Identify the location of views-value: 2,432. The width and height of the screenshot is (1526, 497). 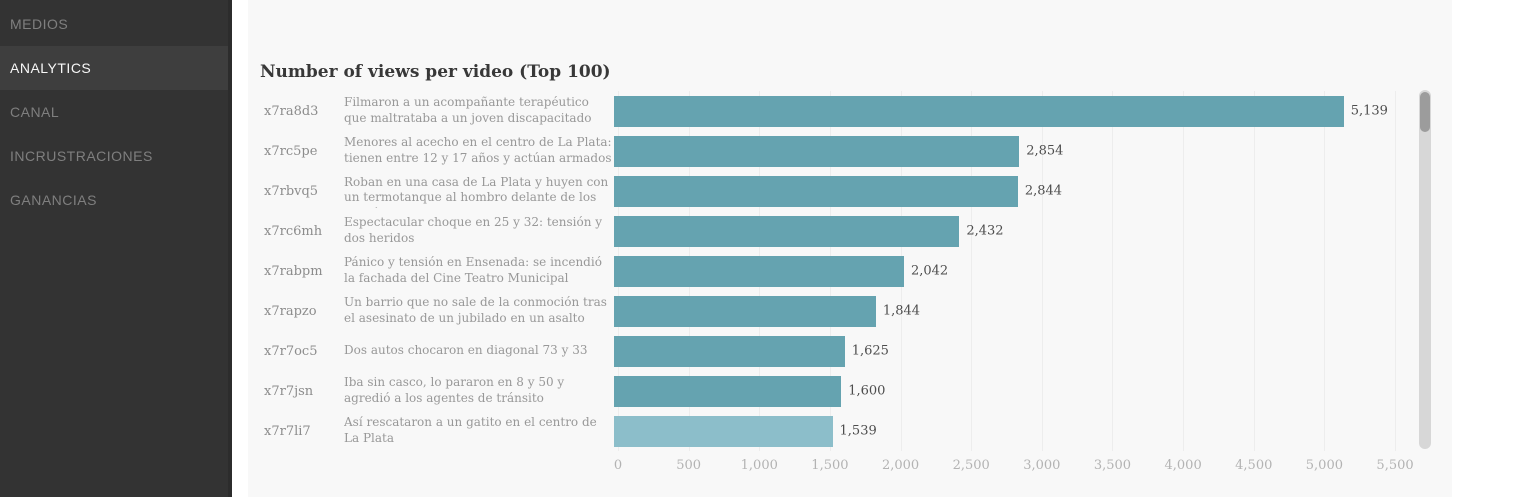
(985, 231).